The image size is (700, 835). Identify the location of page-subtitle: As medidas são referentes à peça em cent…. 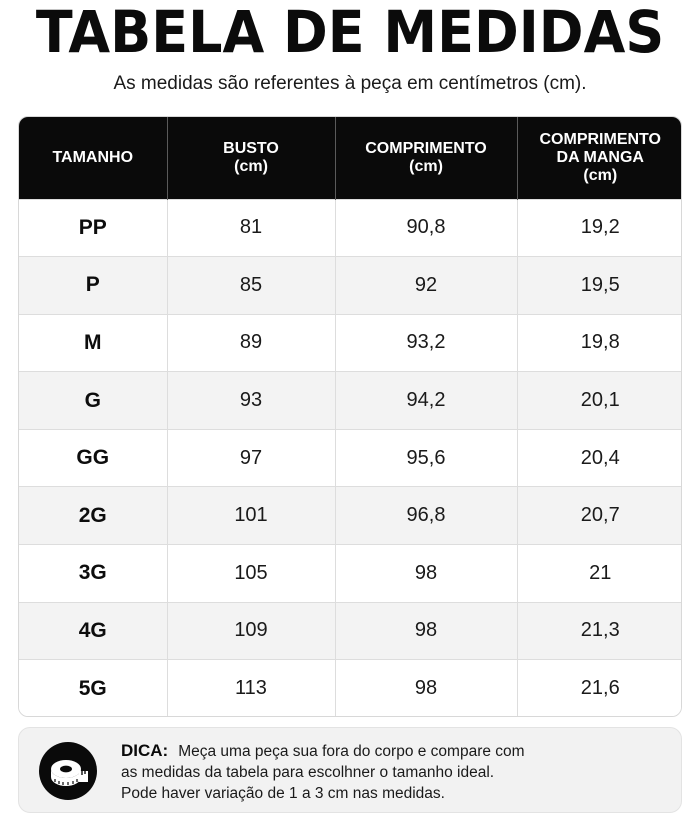
(350, 83).